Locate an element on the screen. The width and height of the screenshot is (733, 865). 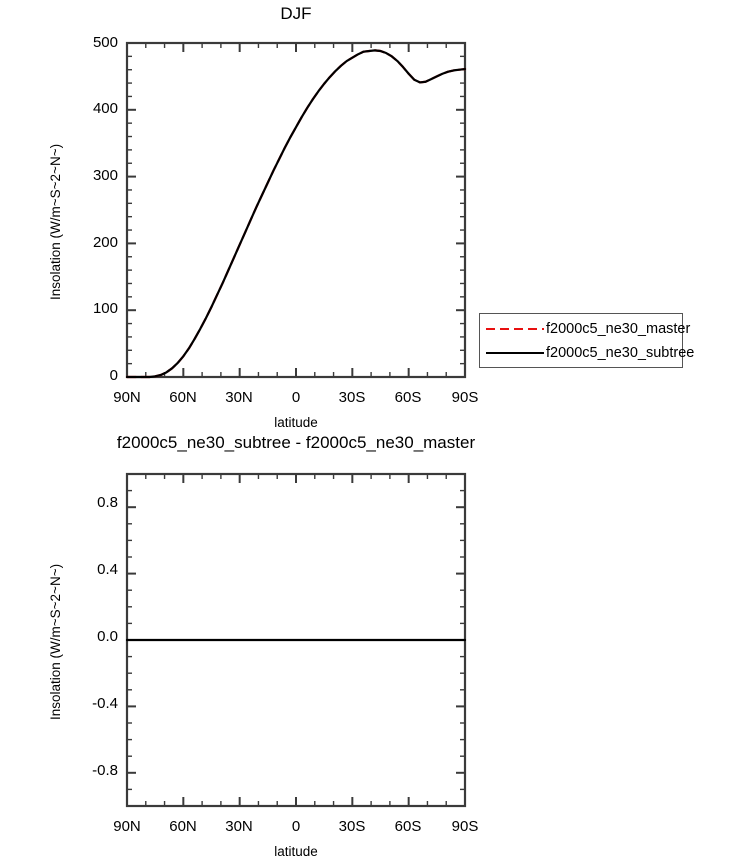
bottom-x-tick-30N: 30N is located at coordinates (239, 826).